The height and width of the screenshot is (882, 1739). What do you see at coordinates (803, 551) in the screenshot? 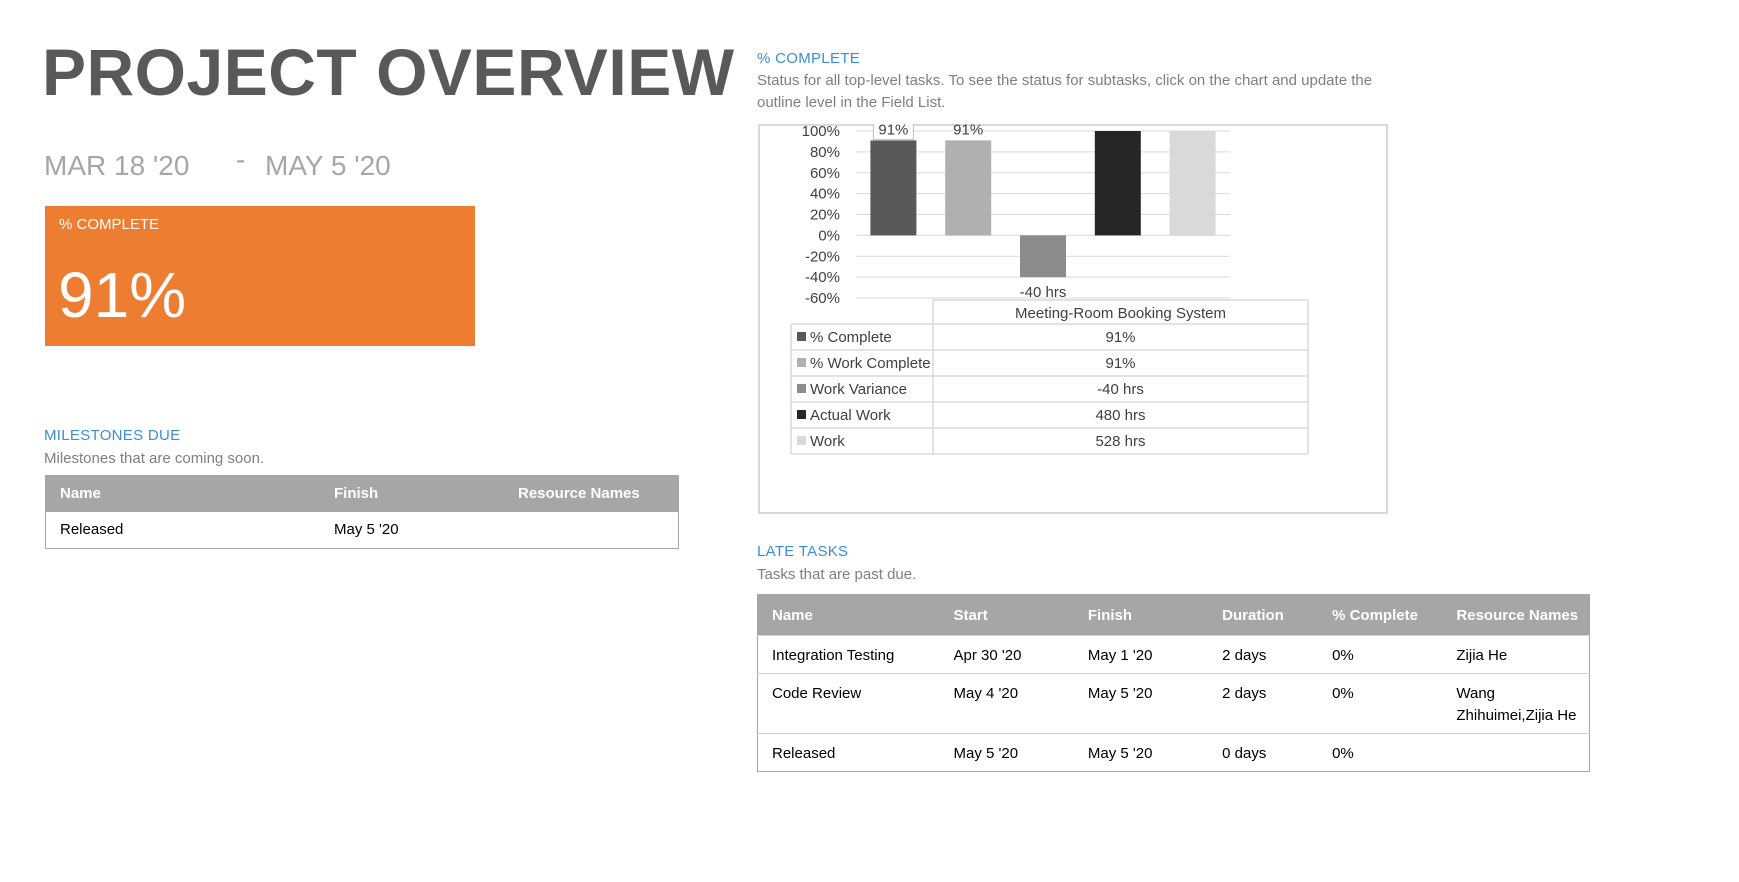
I see `late-tasks-title: LATE TASKS` at bounding box center [803, 551].